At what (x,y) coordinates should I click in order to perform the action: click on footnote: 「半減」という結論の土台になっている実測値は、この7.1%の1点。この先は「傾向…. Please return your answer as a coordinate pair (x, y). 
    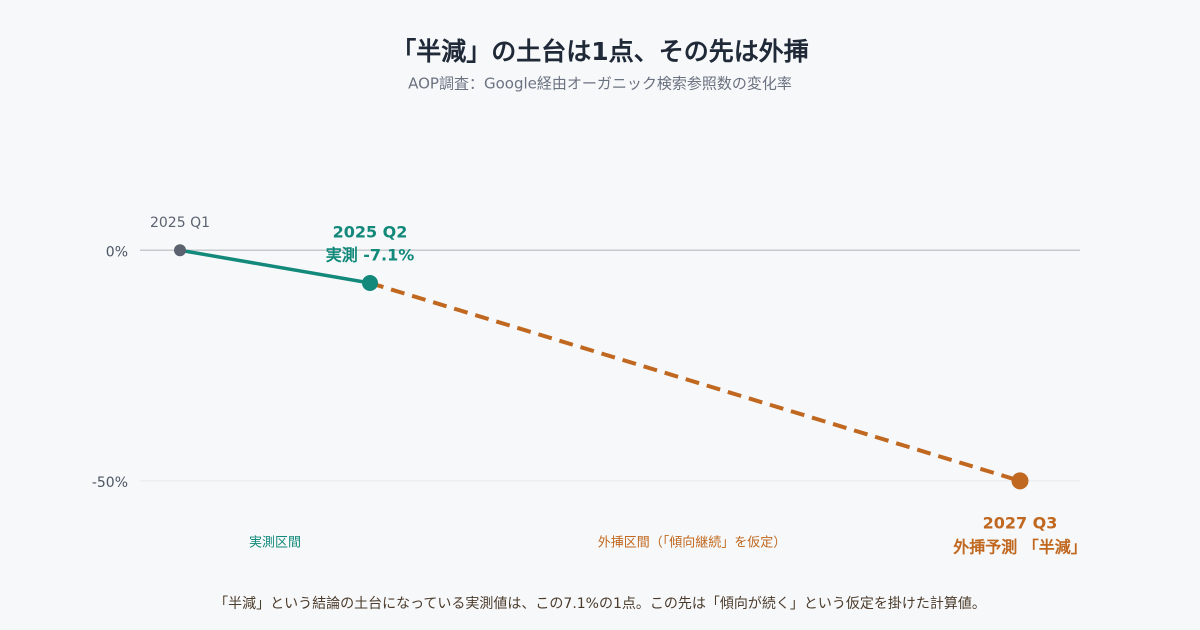
    Looking at the image, I should click on (600, 603).